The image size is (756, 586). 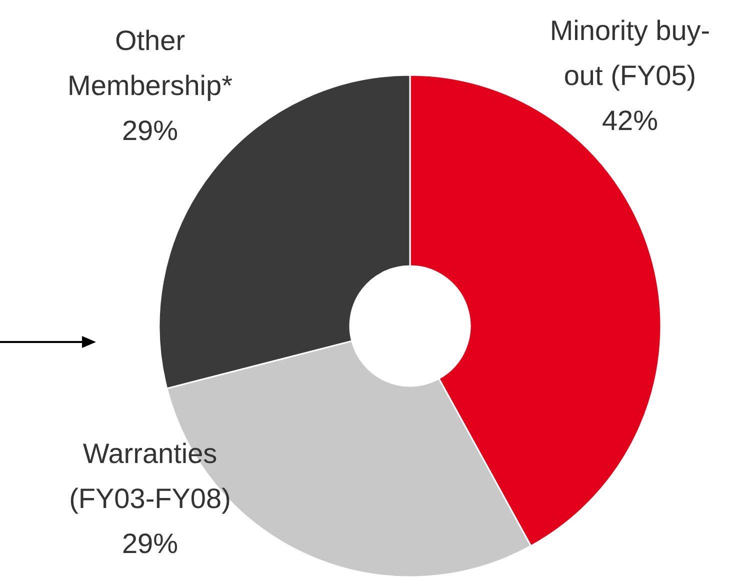 I want to click on slice-label: Other Membership*, so click(x=150, y=63).